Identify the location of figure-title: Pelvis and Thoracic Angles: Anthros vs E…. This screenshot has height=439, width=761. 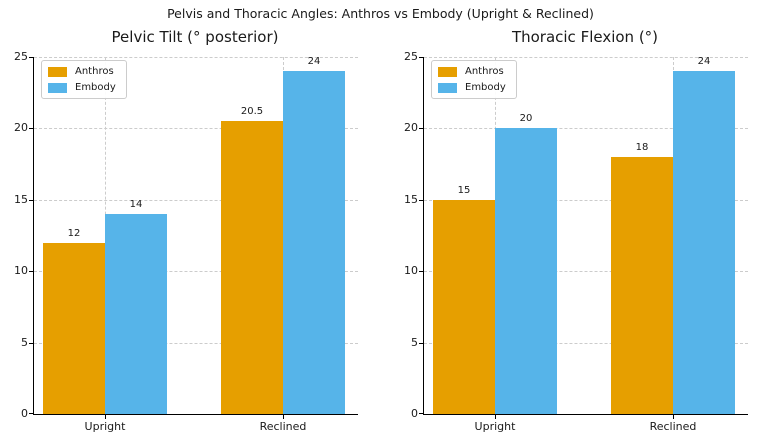
(380, 13).